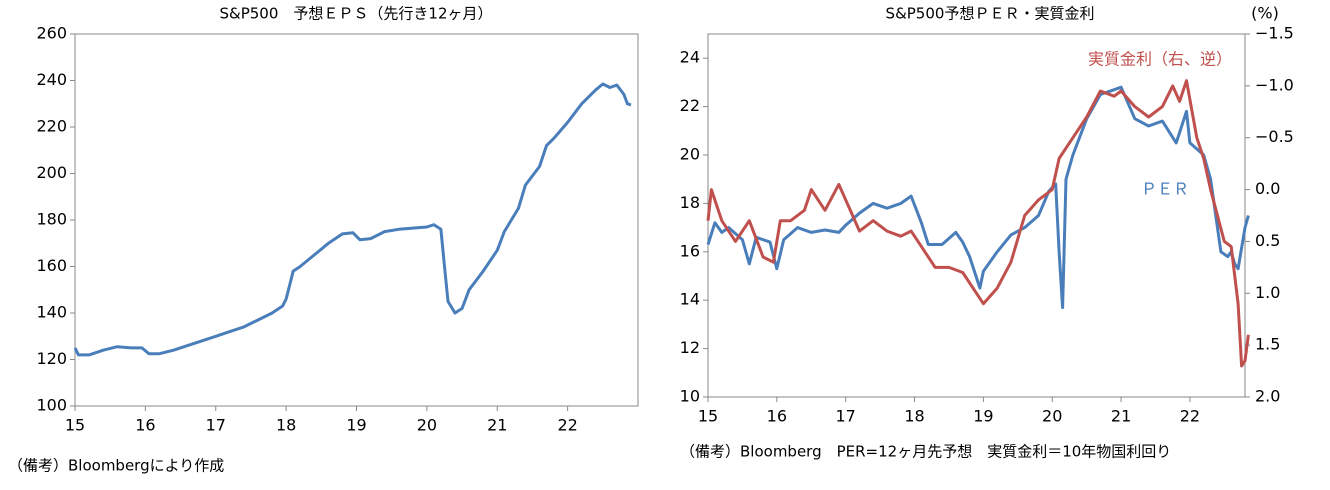 This screenshot has height=490, width=1330. Describe the element at coordinates (690, 154) in the screenshot. I see `y-tick-label: 20` at that location.